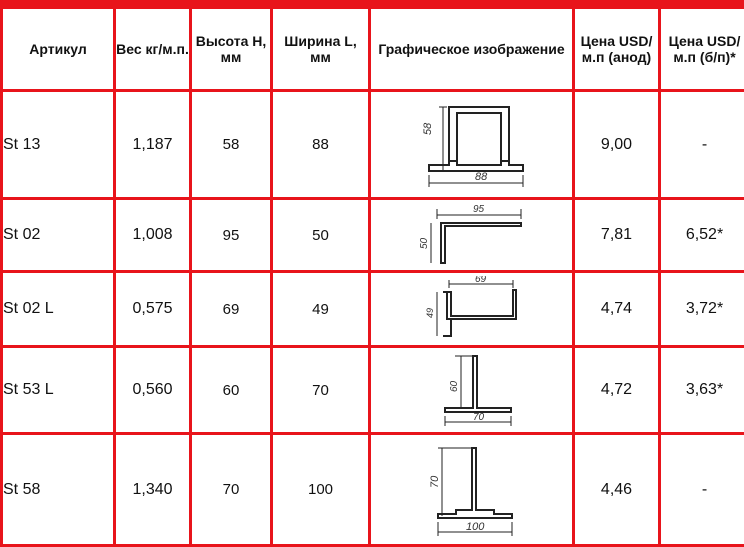  What do you see at coordinates (428, 127) in the screenshot?
I see `dim-height-label: 58` at bounding box center [428, 127].